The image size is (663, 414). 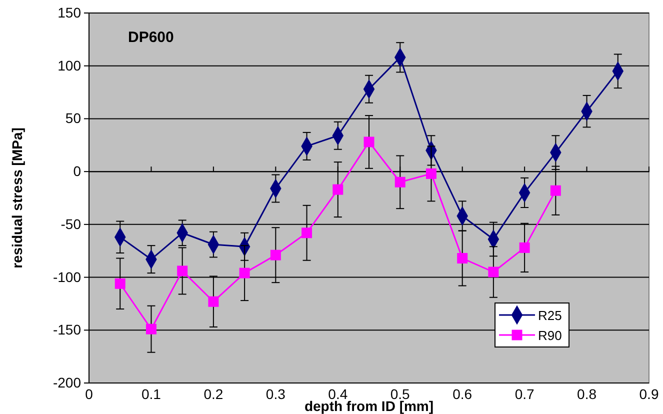 What do you see at coordinates (151, 37) in the screenshot?
I see `text: DP600` at bounding box center [151, 37].